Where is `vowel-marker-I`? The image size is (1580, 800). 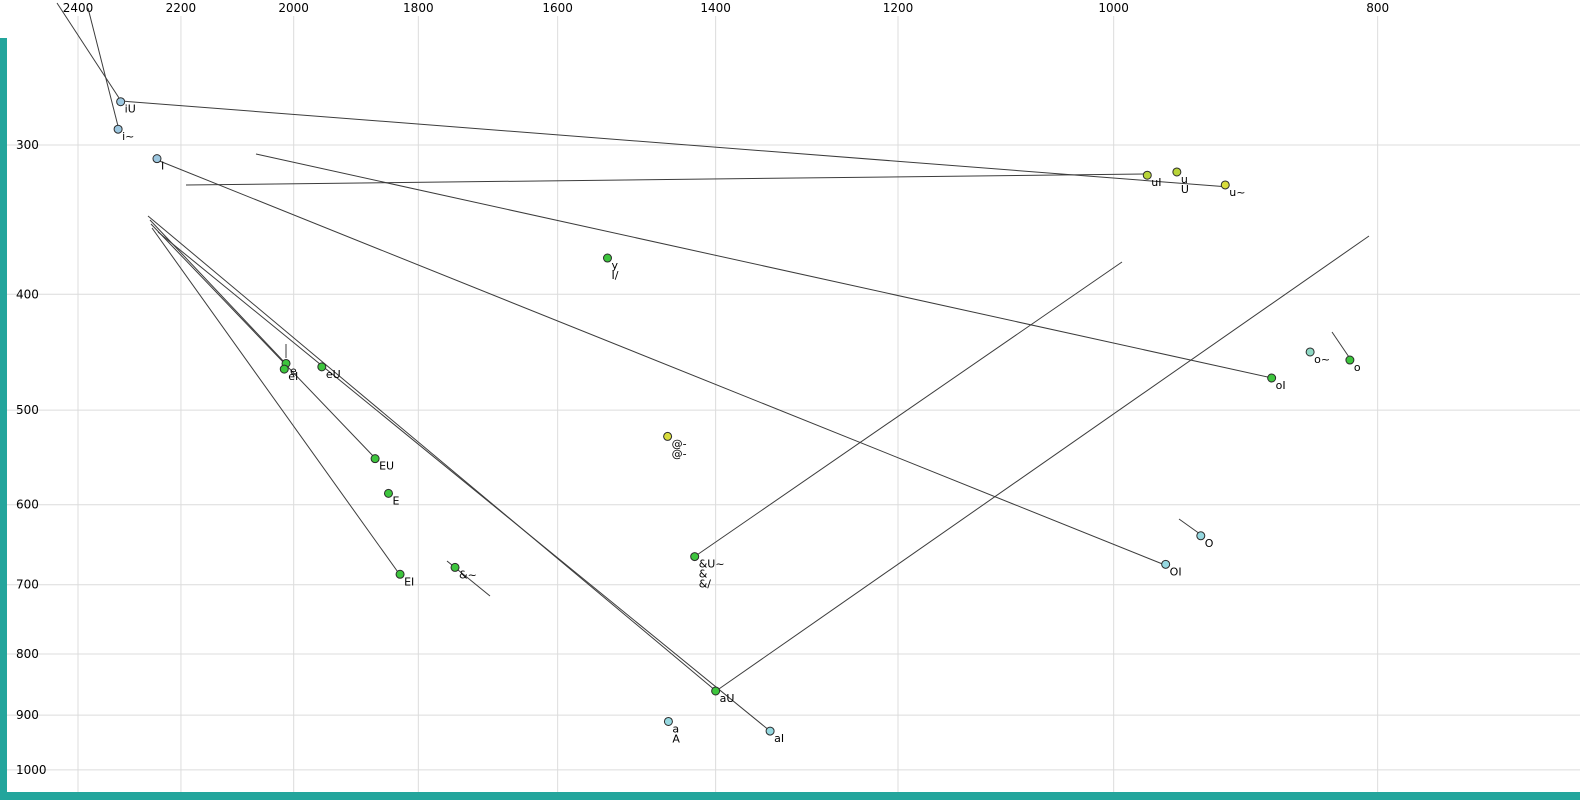
vowel-marker-I is located at coordinates (157, 159).